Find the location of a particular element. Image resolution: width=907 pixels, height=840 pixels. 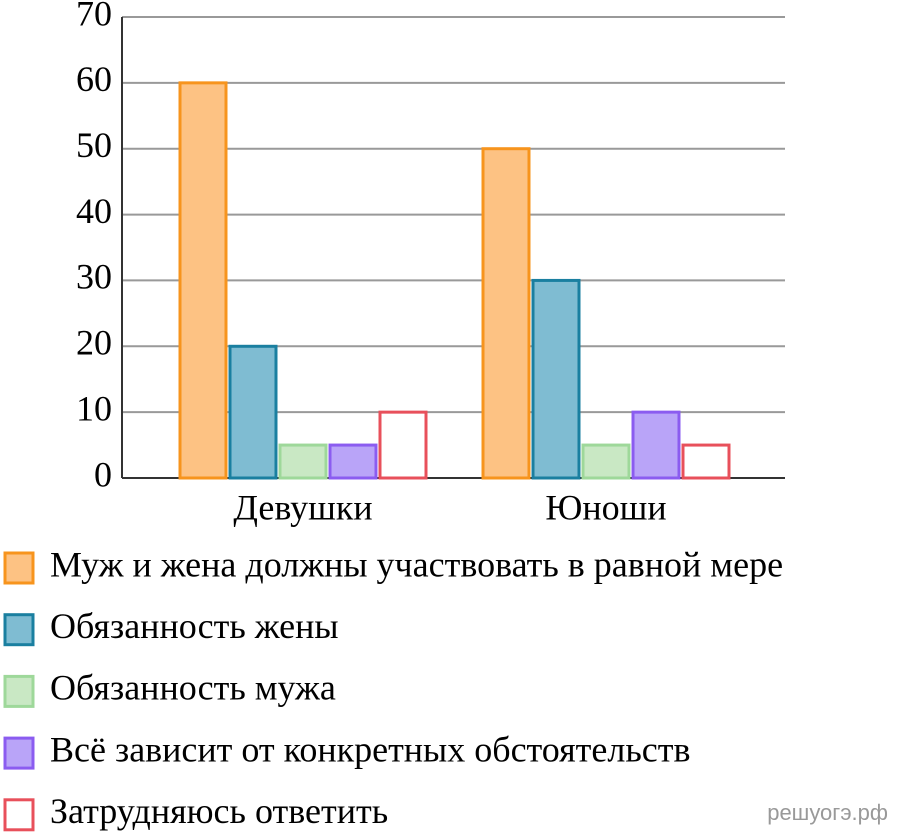

legend-label: Всё зависит от конкретных обстоятельств is located at coordinates (370, 749).